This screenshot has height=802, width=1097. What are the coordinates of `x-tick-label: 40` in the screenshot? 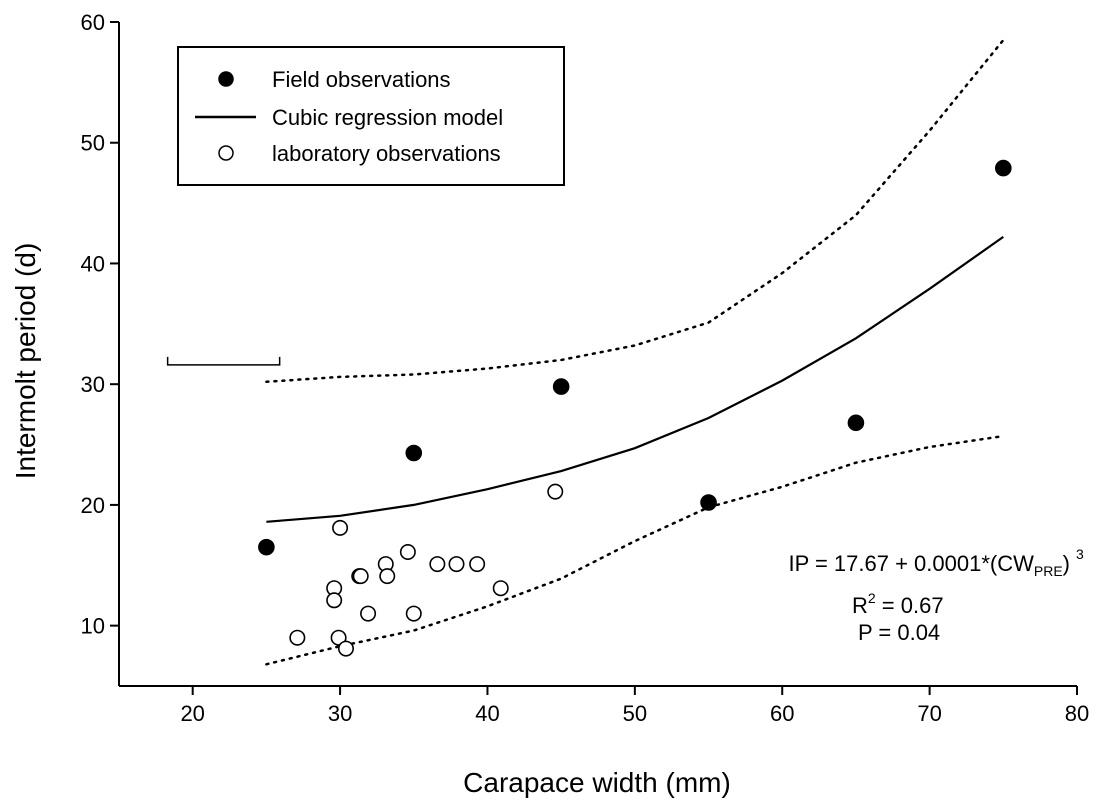 It's located at (487, 713).